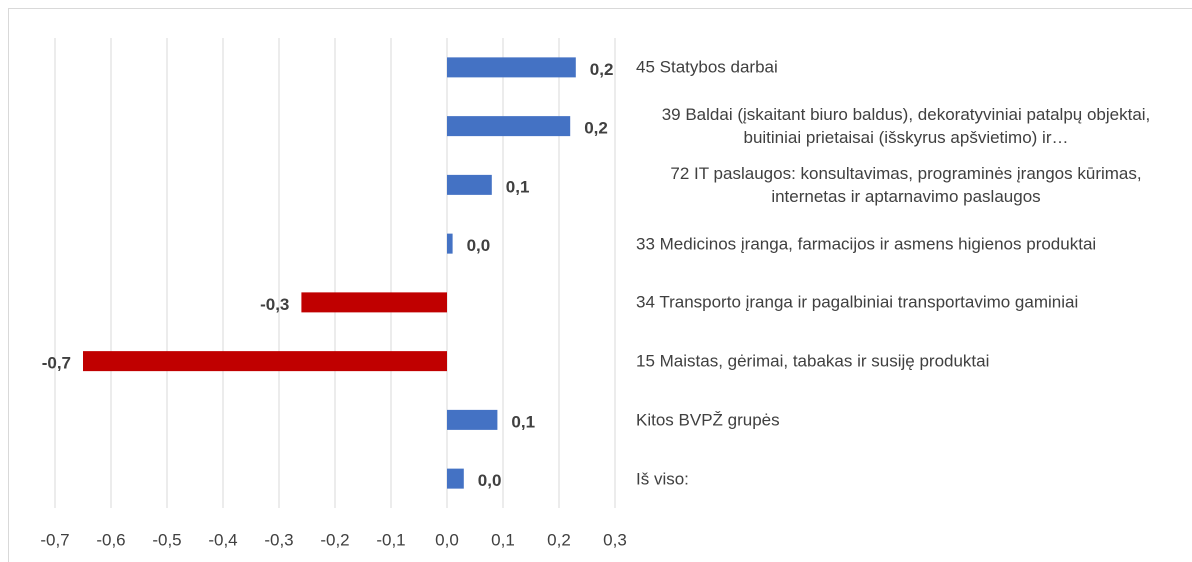  What do you see at coordinates (222, 539) in the screenshot?
I see `x-tick-label: -0,4` at bounding box center [222, 539].